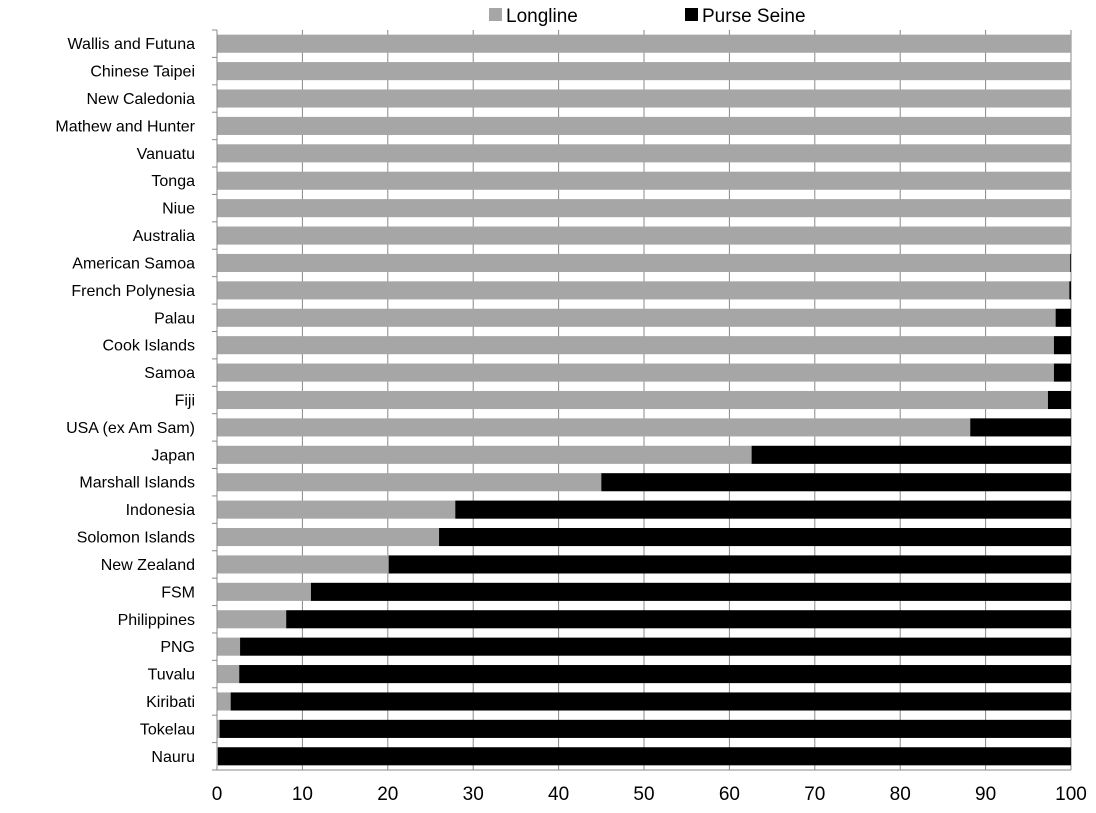 The width and height of the screenshot is (1096, 813). I want to click on x-tick-label-0: 0, so click(217, 794).